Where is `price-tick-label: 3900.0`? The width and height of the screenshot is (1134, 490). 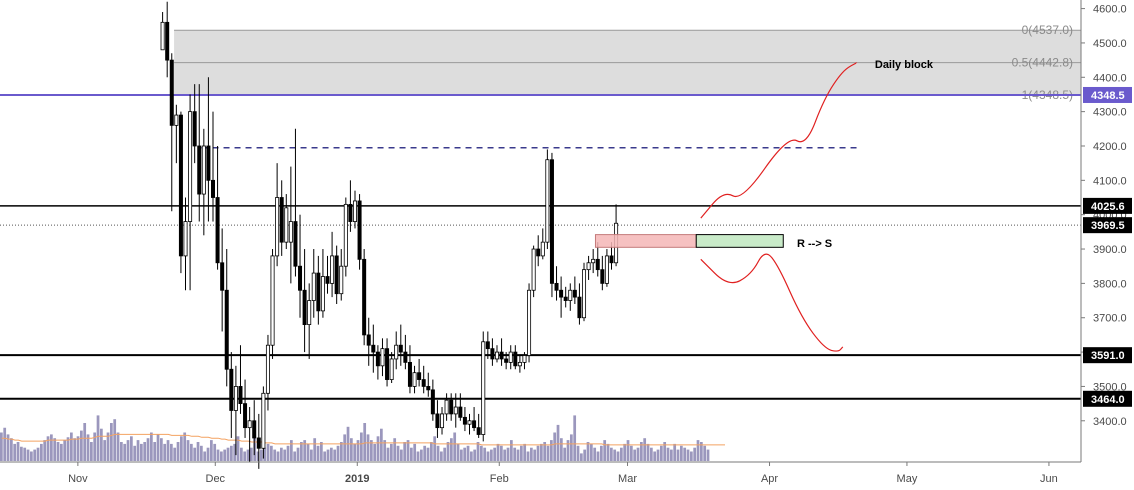 price-tick-label: 3900.0 is located at coordinates (1110, 250).